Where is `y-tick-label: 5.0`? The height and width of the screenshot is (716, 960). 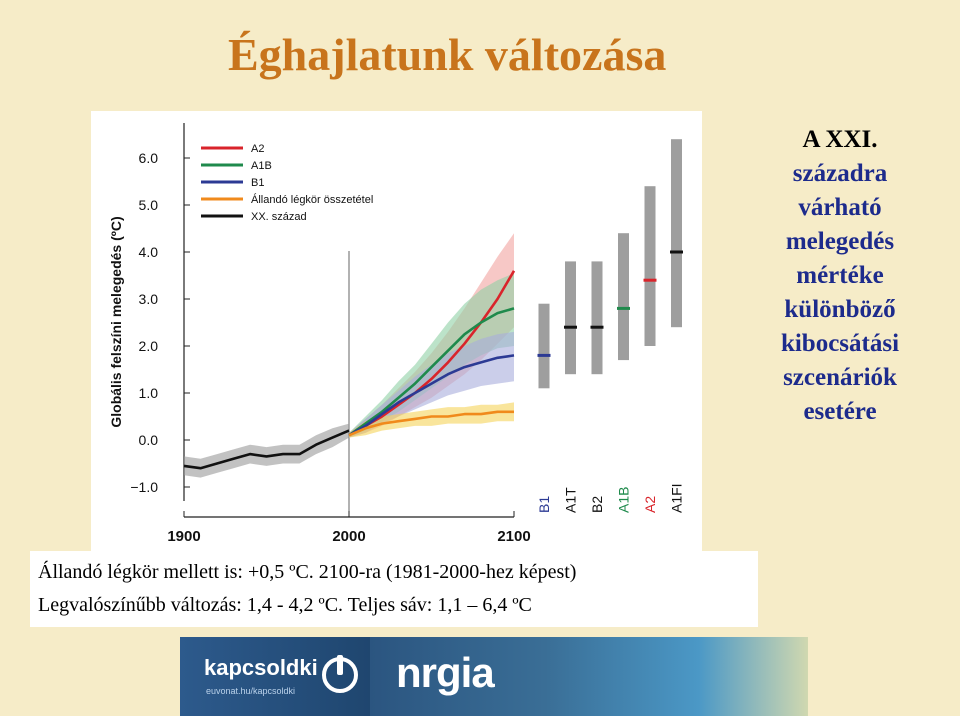 y-tick-label: 5.0 is located at coordinates (149, 205).